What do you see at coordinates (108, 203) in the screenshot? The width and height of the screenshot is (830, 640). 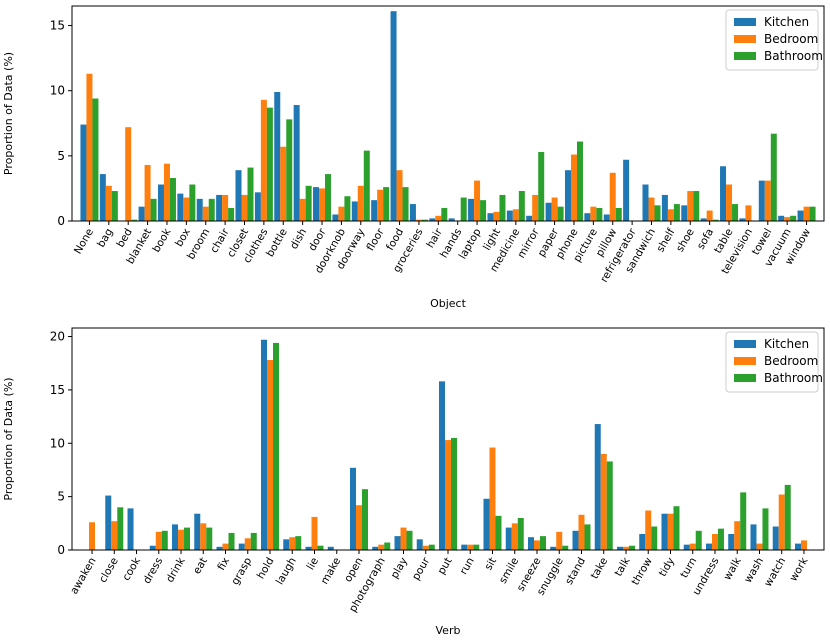 I see `bar-bedroom-bag` at bounding box center [108, 203].